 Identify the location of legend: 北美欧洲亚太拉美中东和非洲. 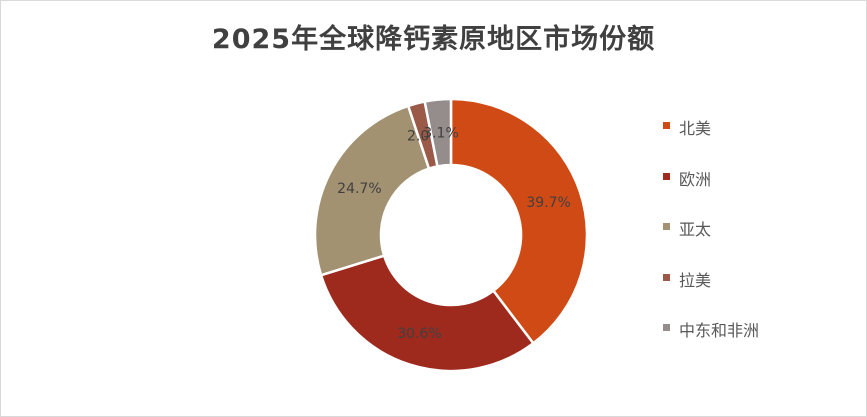
(711, 241).